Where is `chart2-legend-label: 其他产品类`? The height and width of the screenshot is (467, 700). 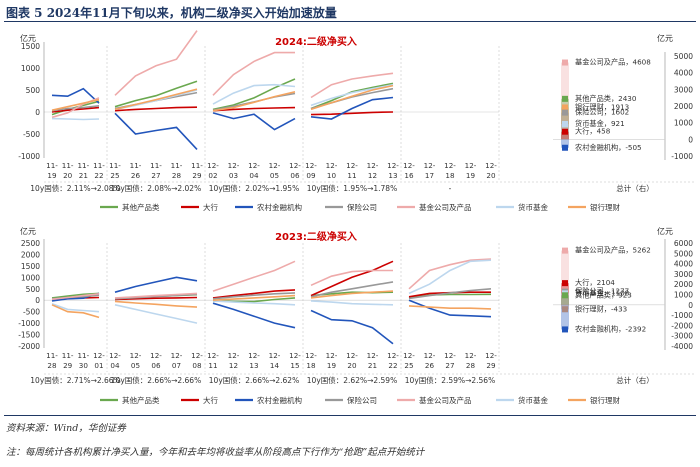 chart2-legend-label: 其他产品类 is located at coordinates (141, 400).